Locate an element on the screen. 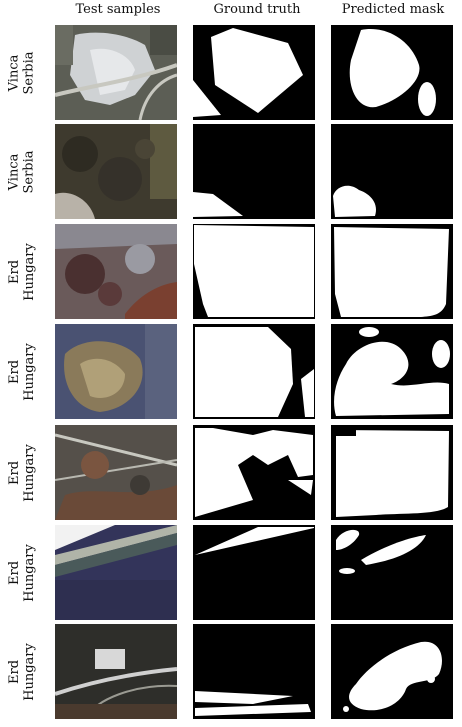 The image size is (462, 727). row-label-2: Vinca Serbia is located at coordinates (22, 172).